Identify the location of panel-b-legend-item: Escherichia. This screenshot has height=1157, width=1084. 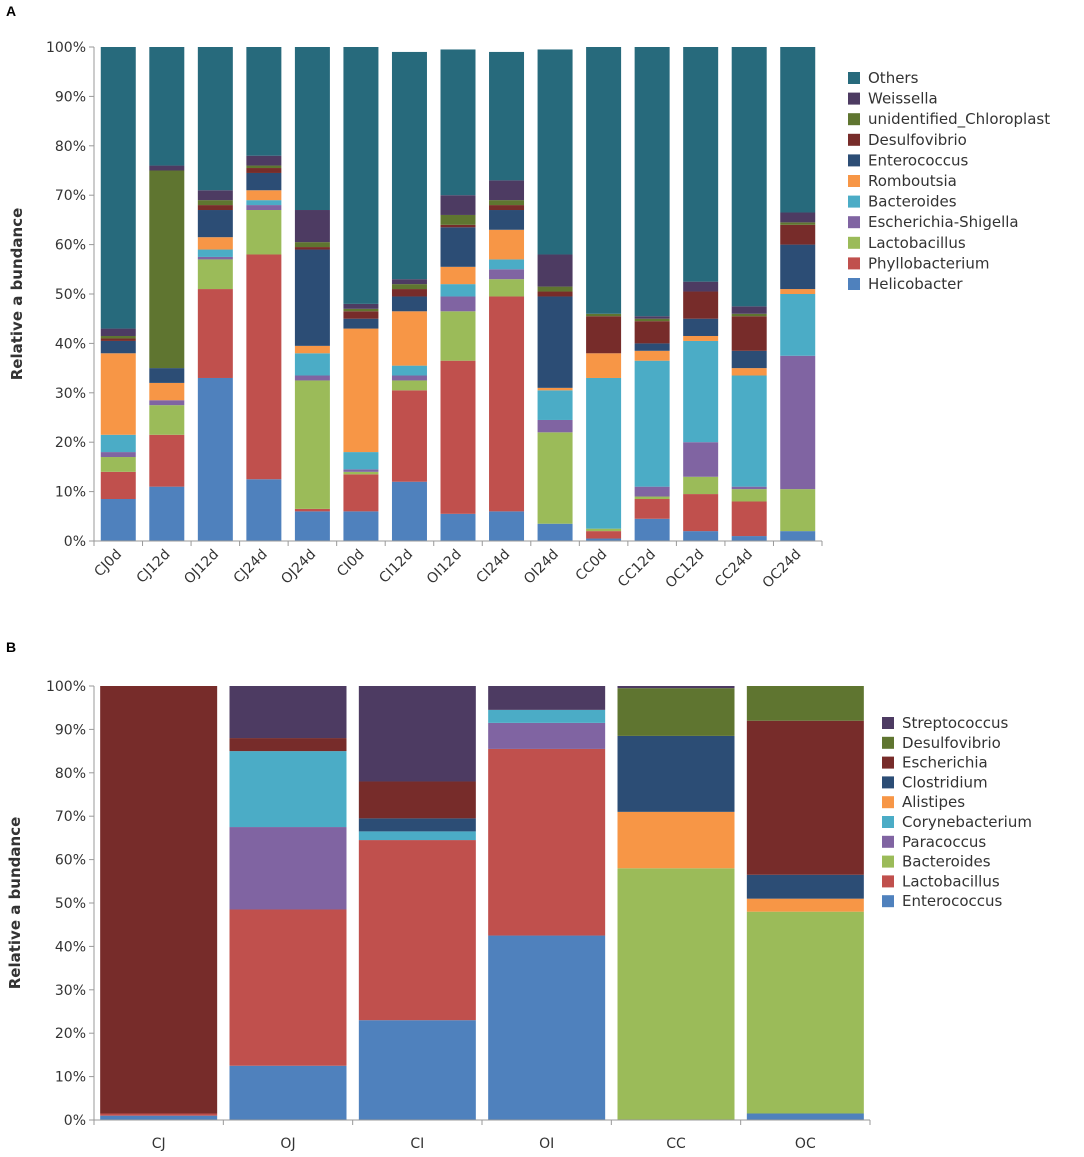
(935, 763).